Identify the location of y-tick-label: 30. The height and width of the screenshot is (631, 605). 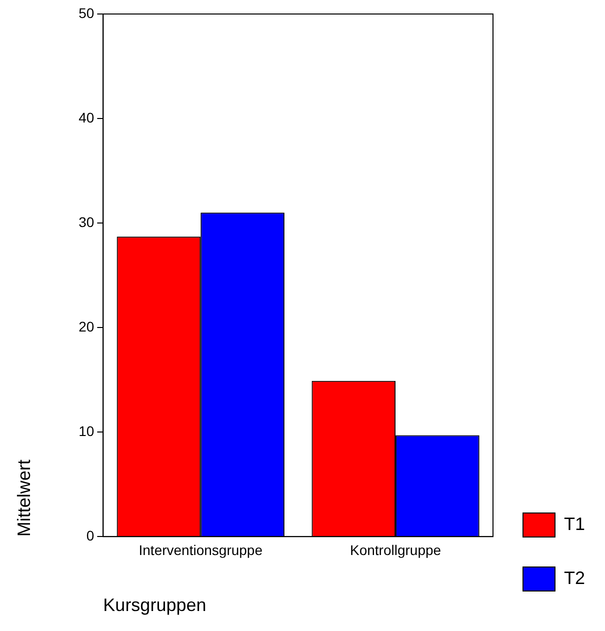
(86, 222).